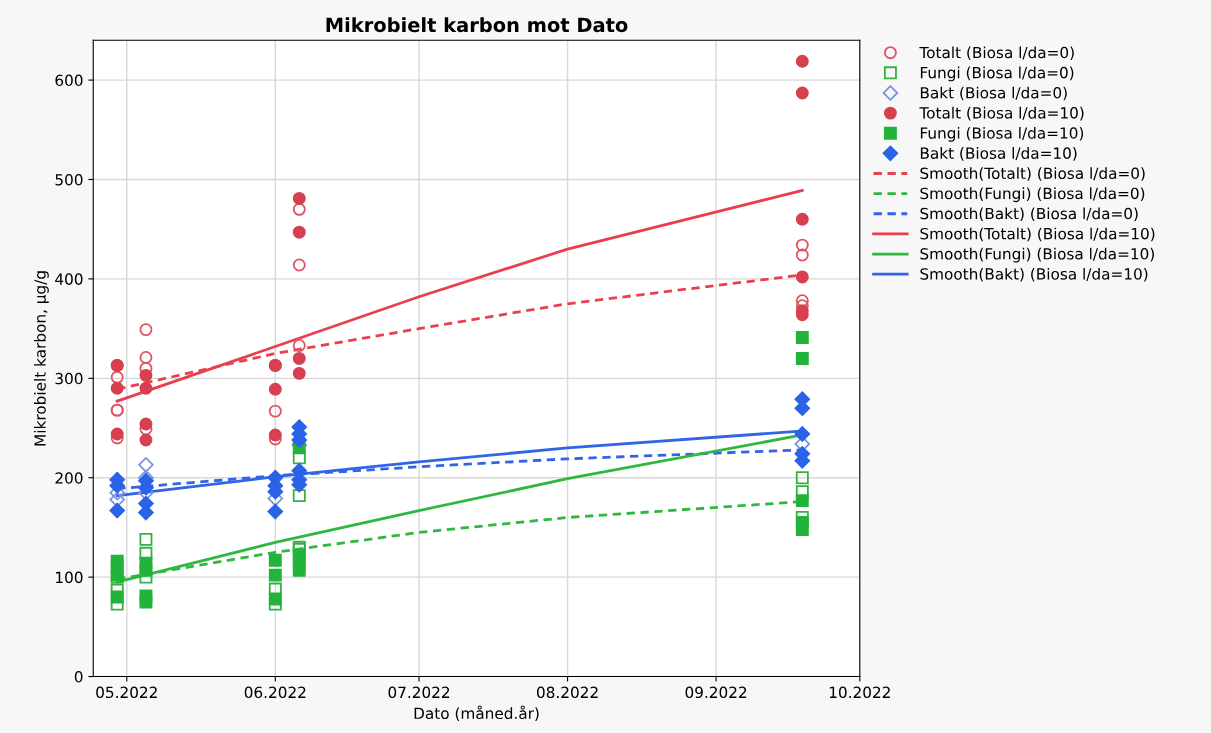  Describe the element at coordinates (41, 358) in the screenshot. I see `y-axis-title: Mikrobielt karbon, µg/g` at that location.